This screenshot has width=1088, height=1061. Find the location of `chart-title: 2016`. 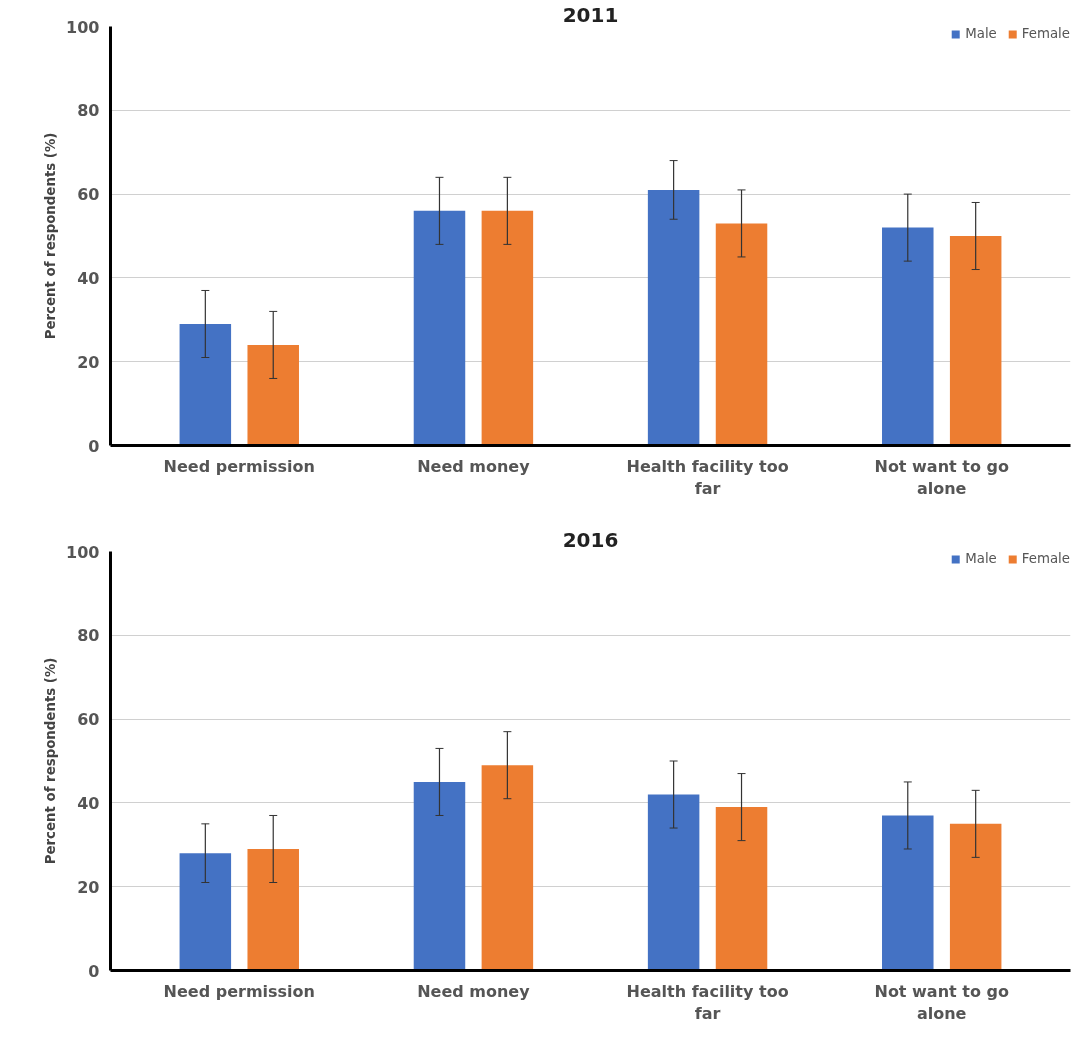

chart-title: 2016 is located at coordinates (590, 539).